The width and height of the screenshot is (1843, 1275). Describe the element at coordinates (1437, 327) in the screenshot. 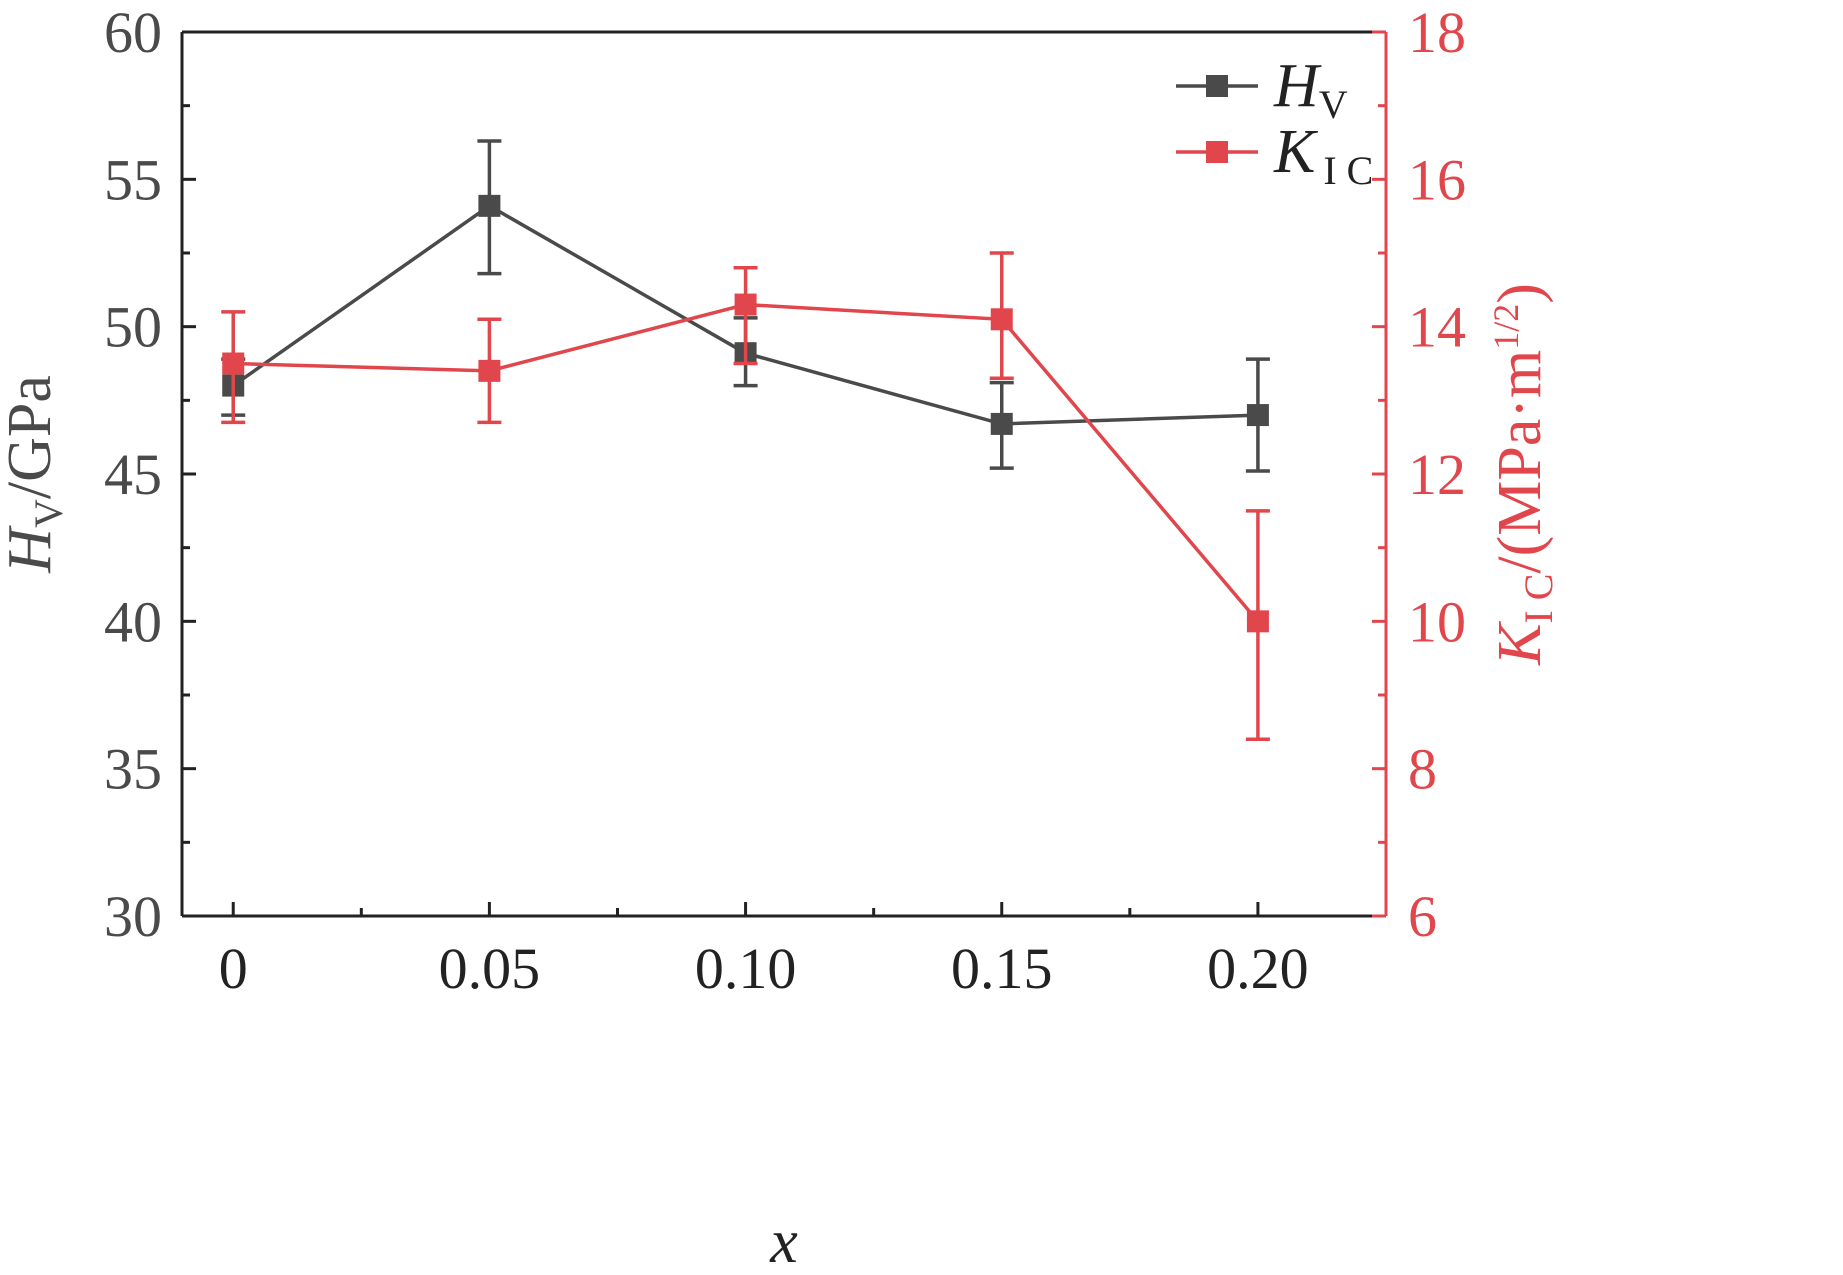

I see `y-right-tick-label: 14` at that location.